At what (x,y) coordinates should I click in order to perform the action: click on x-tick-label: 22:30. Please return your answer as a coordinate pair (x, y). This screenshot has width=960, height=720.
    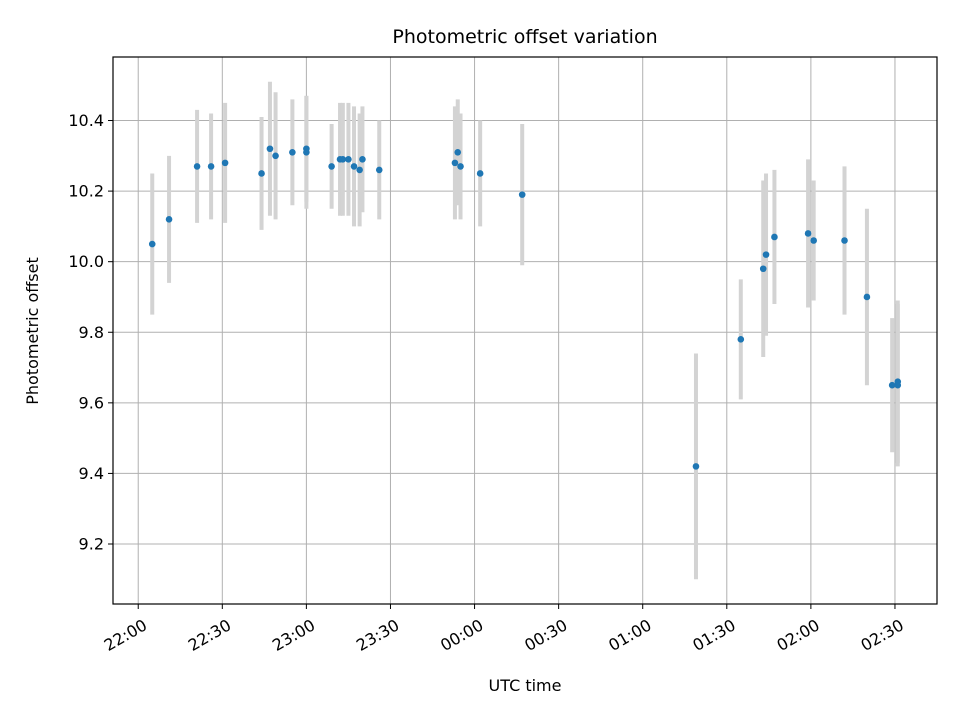
    Looking at the image, I should click on (209, 635).